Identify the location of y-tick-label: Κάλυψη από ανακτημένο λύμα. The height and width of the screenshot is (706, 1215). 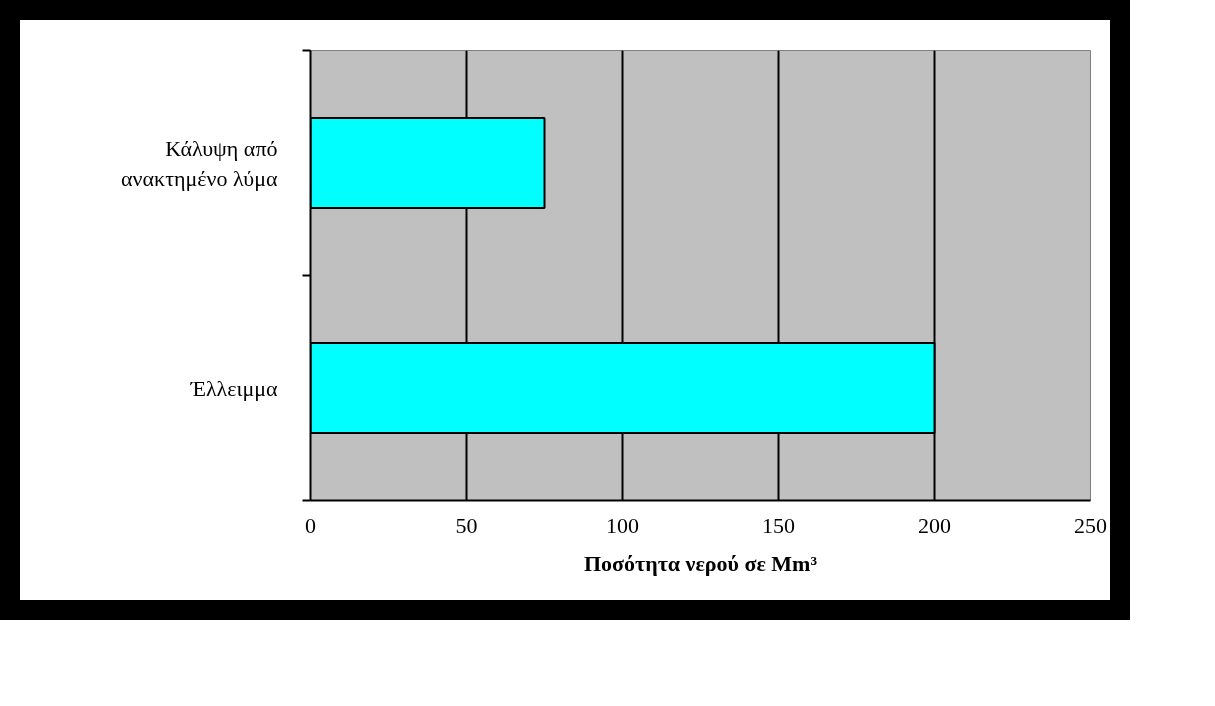
(199, 163).